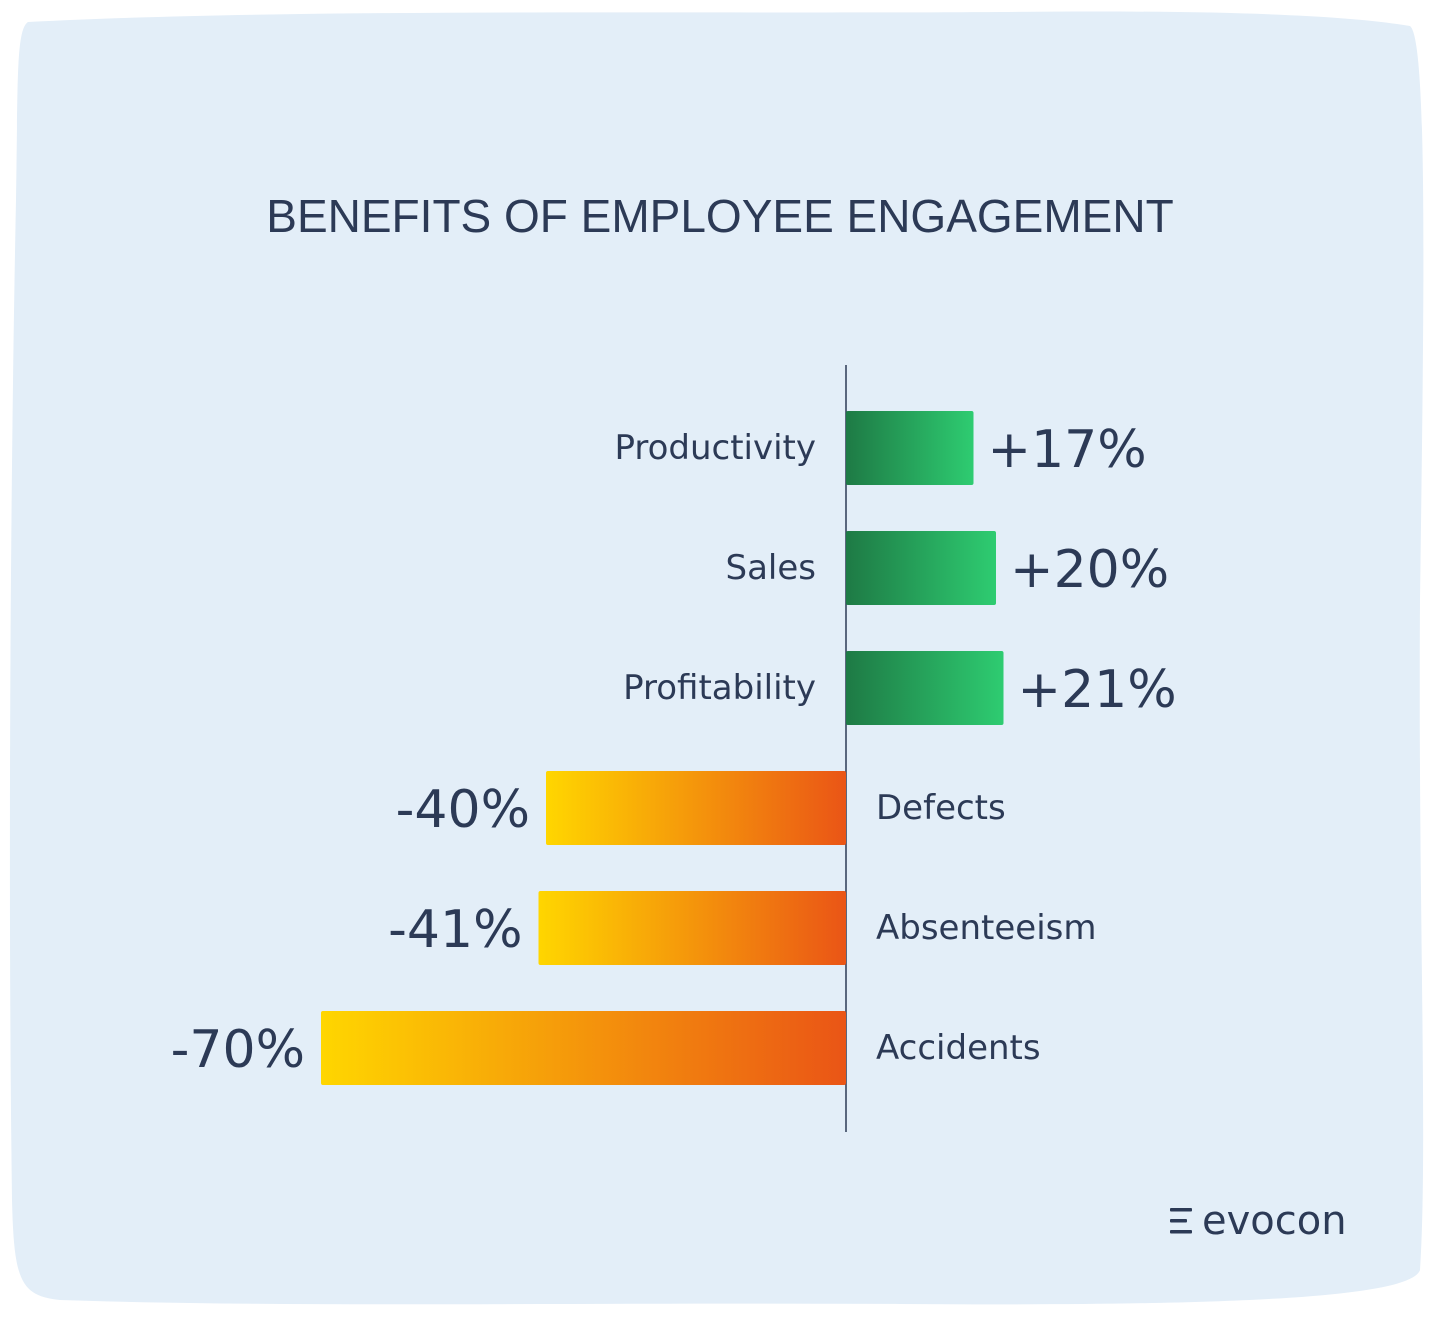 Image resolution: width=1440 pixels, height=1319 pixels. Describe the element at coordinates (910, 448) in the screenshot. I see `bar-productivity` at that location.